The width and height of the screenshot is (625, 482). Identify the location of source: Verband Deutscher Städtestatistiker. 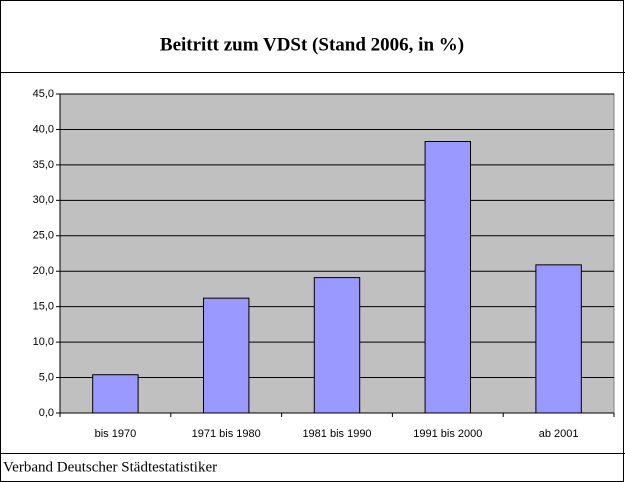
(110, 467).